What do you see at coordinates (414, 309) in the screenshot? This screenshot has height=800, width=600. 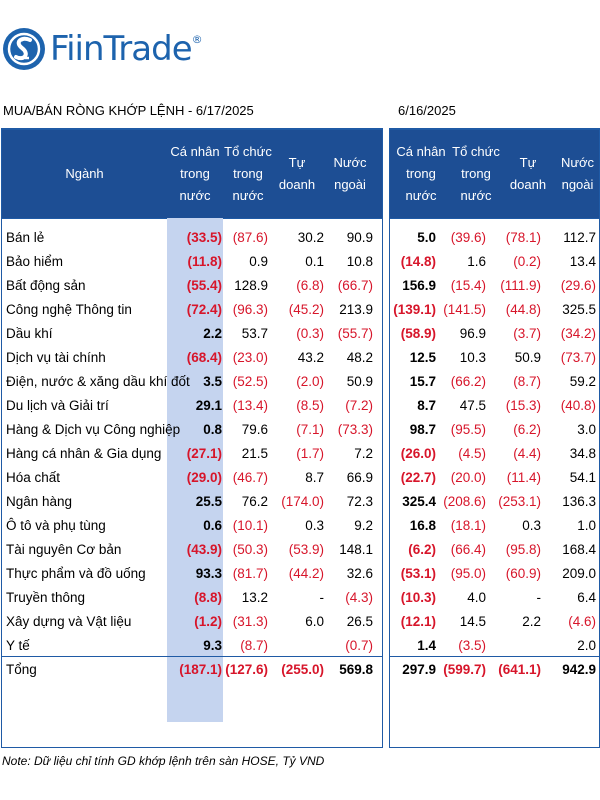 I see `individual-value: (139.1)` at bounding box center [414, 309].